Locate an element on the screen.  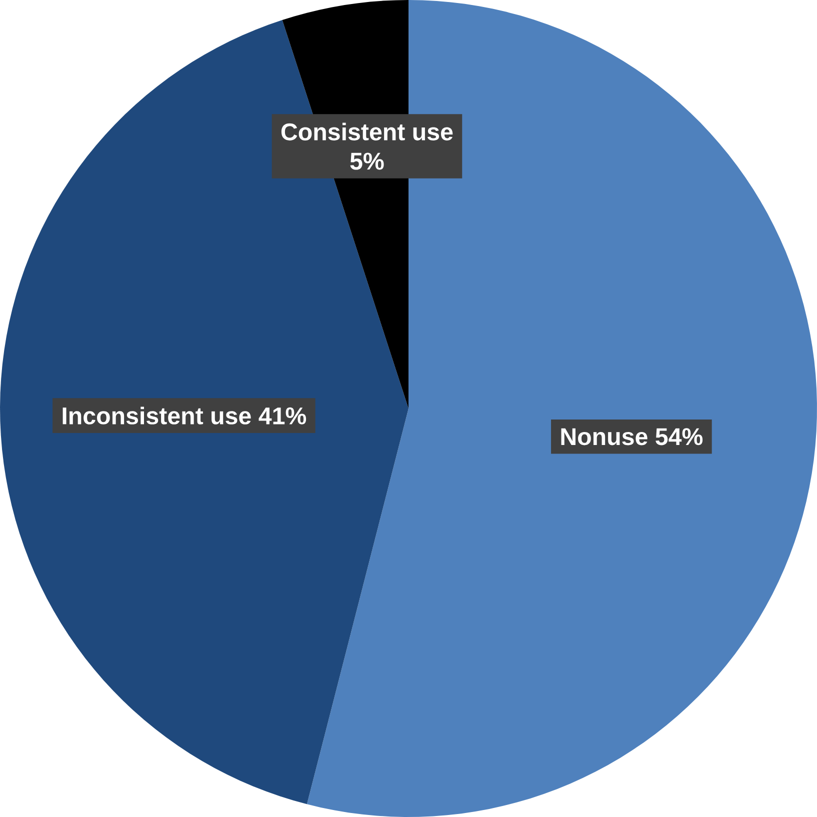
data-label: 54% is located at coordinates (679, 437).